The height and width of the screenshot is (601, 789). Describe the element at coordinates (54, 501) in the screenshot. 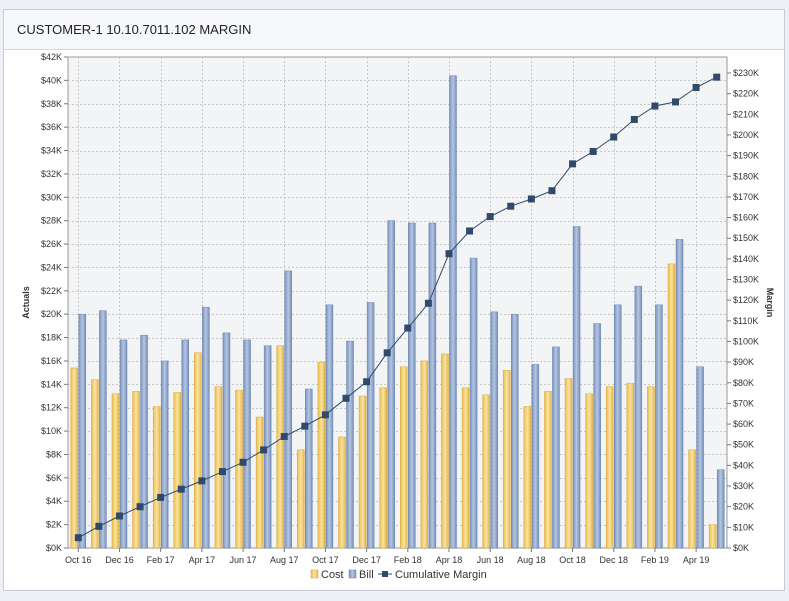

I see `left-tick-label: $4K` at that location.